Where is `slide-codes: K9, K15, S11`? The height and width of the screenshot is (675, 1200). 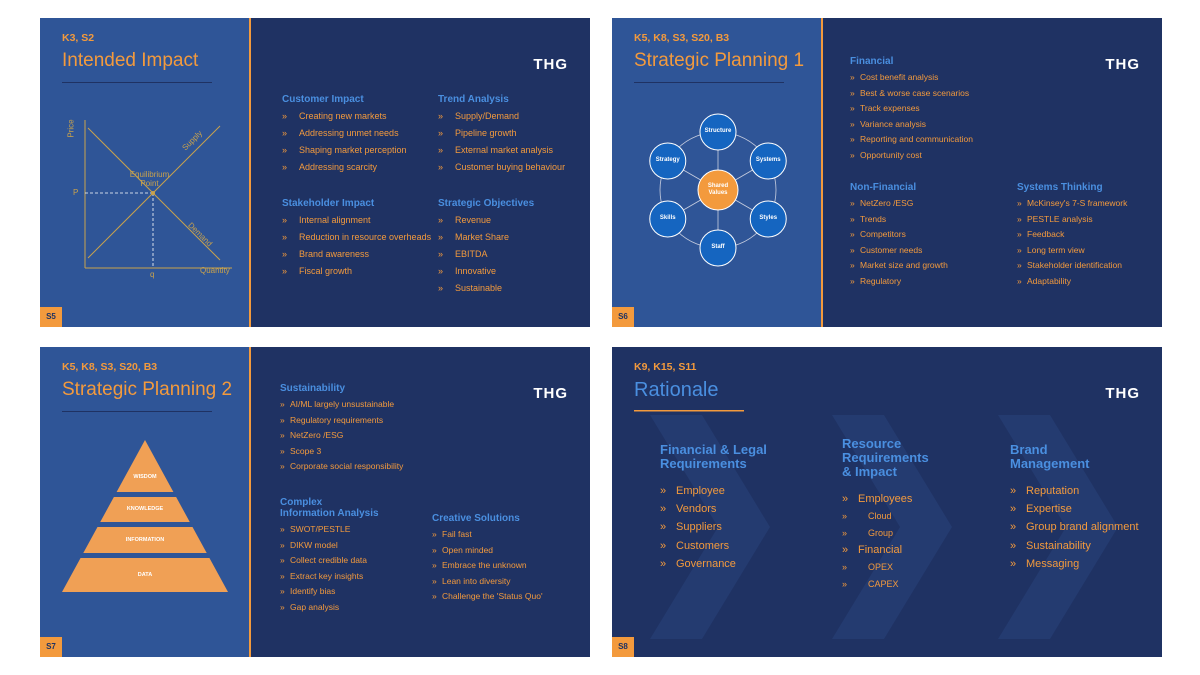
slide-codes: K9, K15, S11 is located at coordinates (665, 367).